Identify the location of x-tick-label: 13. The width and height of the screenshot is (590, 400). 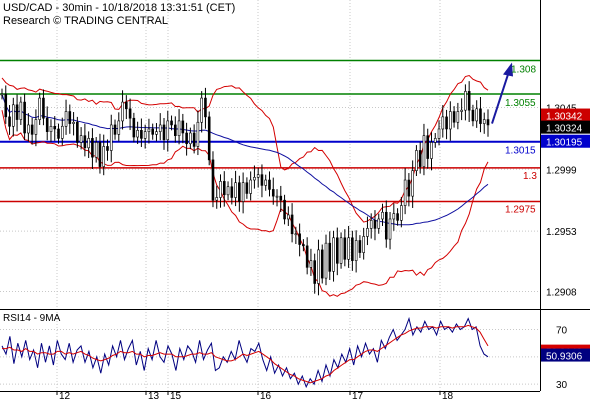
(154, 395).